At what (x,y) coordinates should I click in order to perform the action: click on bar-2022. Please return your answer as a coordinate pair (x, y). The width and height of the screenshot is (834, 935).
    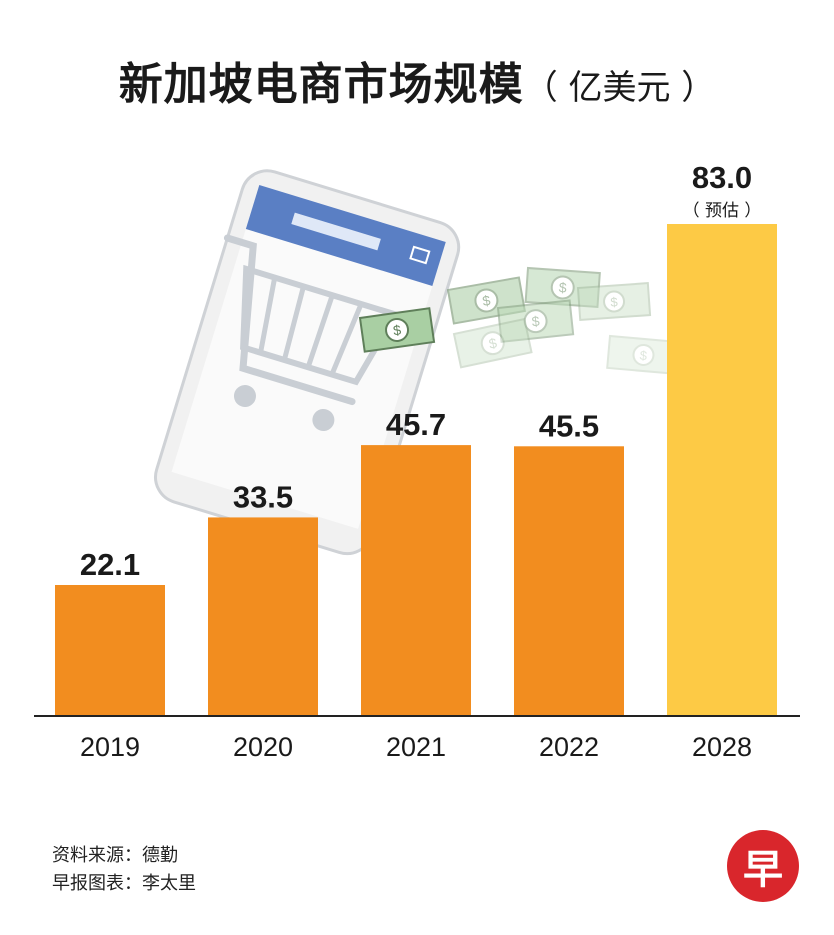
    Looking at the image, I should click on (569, 581).